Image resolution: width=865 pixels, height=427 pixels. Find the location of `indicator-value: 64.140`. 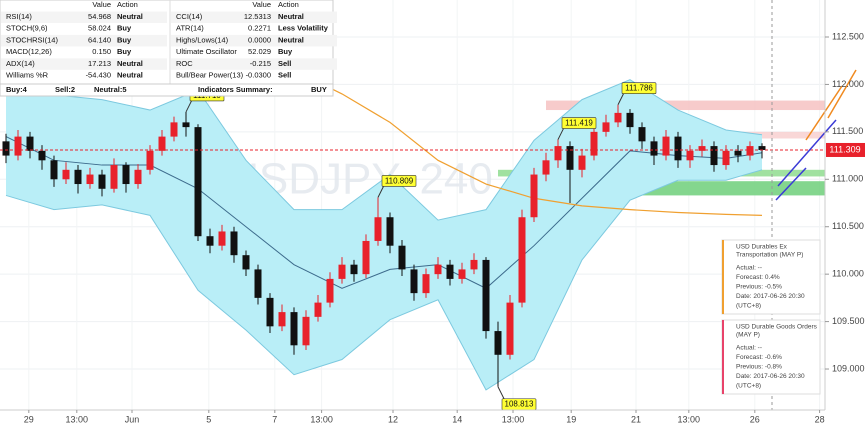

indicator-value: 64.140 is located at coordinates (99, 39).